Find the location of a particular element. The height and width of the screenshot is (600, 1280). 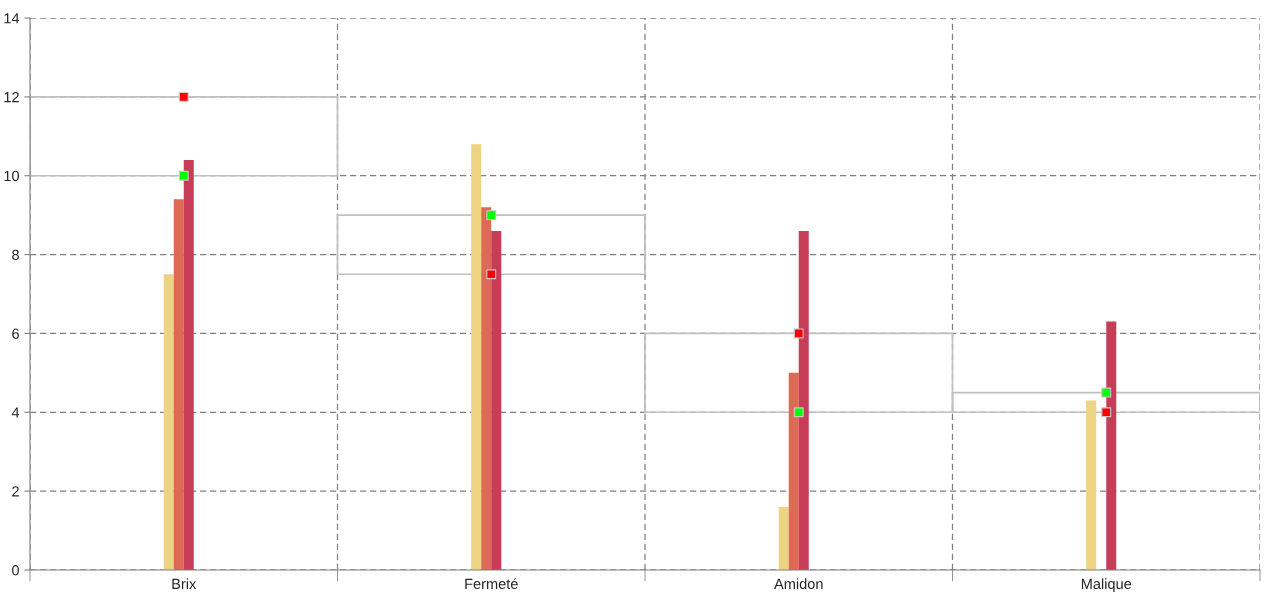

x-tick-label: Fermeté is located at coordinates (491, 584).